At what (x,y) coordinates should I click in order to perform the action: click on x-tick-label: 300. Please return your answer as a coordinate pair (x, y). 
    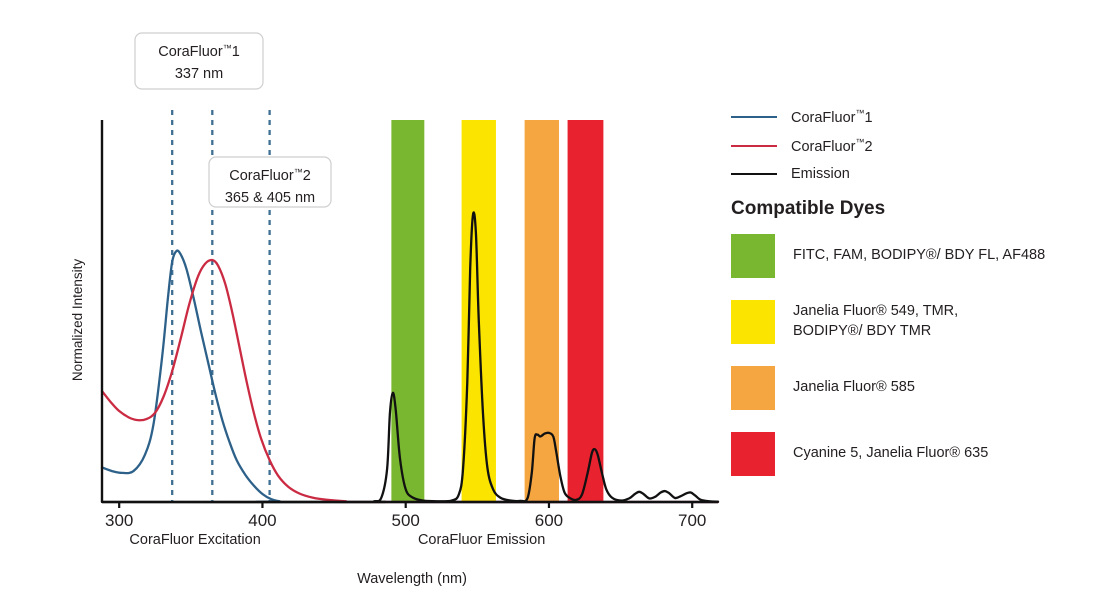
    Looking at the image, I should click on (119, 520).